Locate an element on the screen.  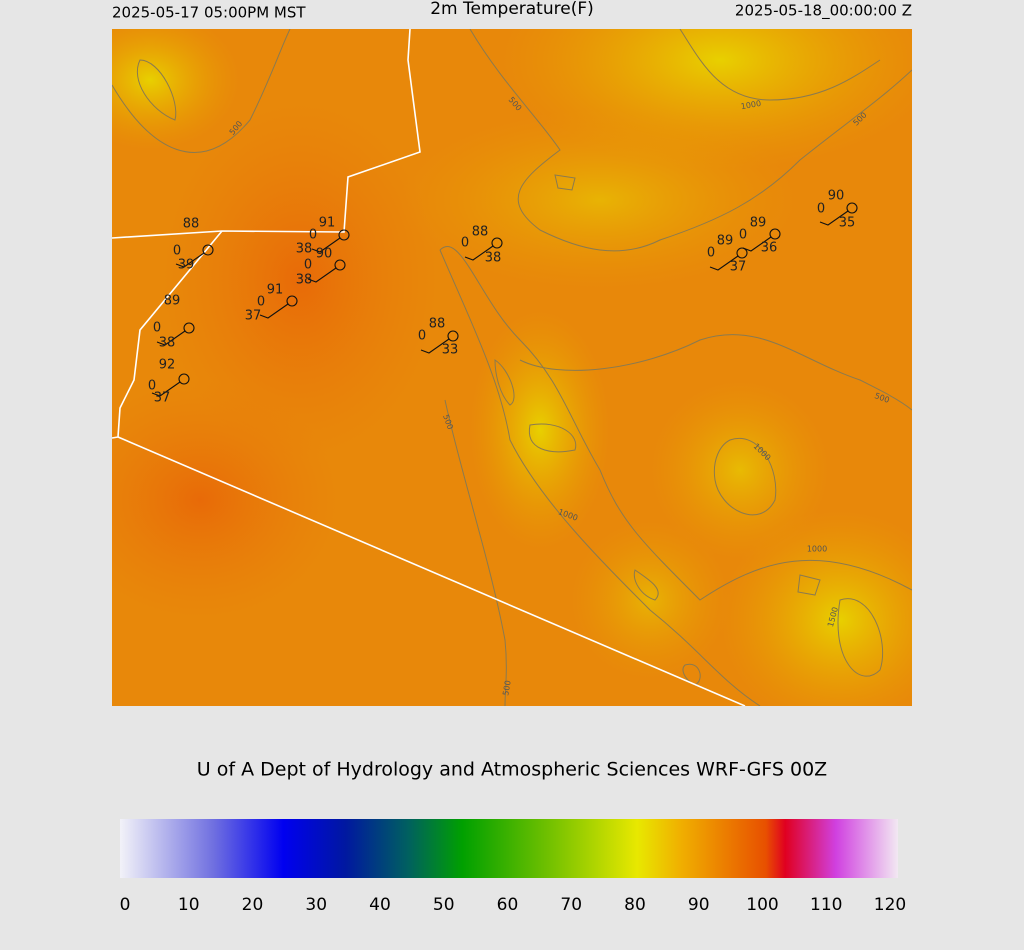
colorbar-tick-label: 80 is located at coordinates (635, 905).